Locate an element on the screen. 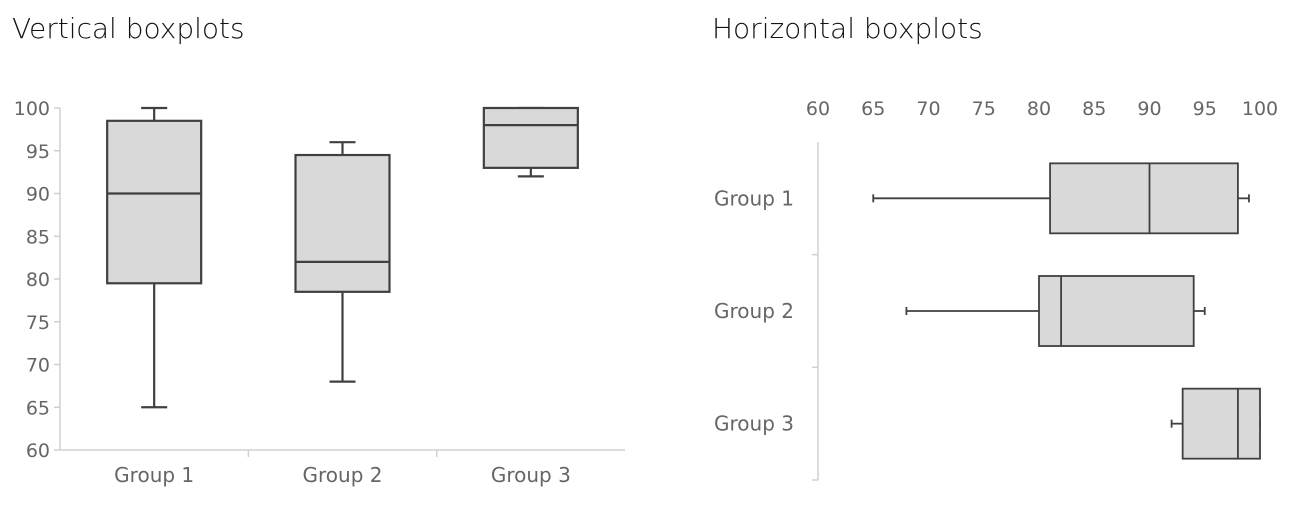  x-tick-label: 100 is located at coordinates (1260, 109).